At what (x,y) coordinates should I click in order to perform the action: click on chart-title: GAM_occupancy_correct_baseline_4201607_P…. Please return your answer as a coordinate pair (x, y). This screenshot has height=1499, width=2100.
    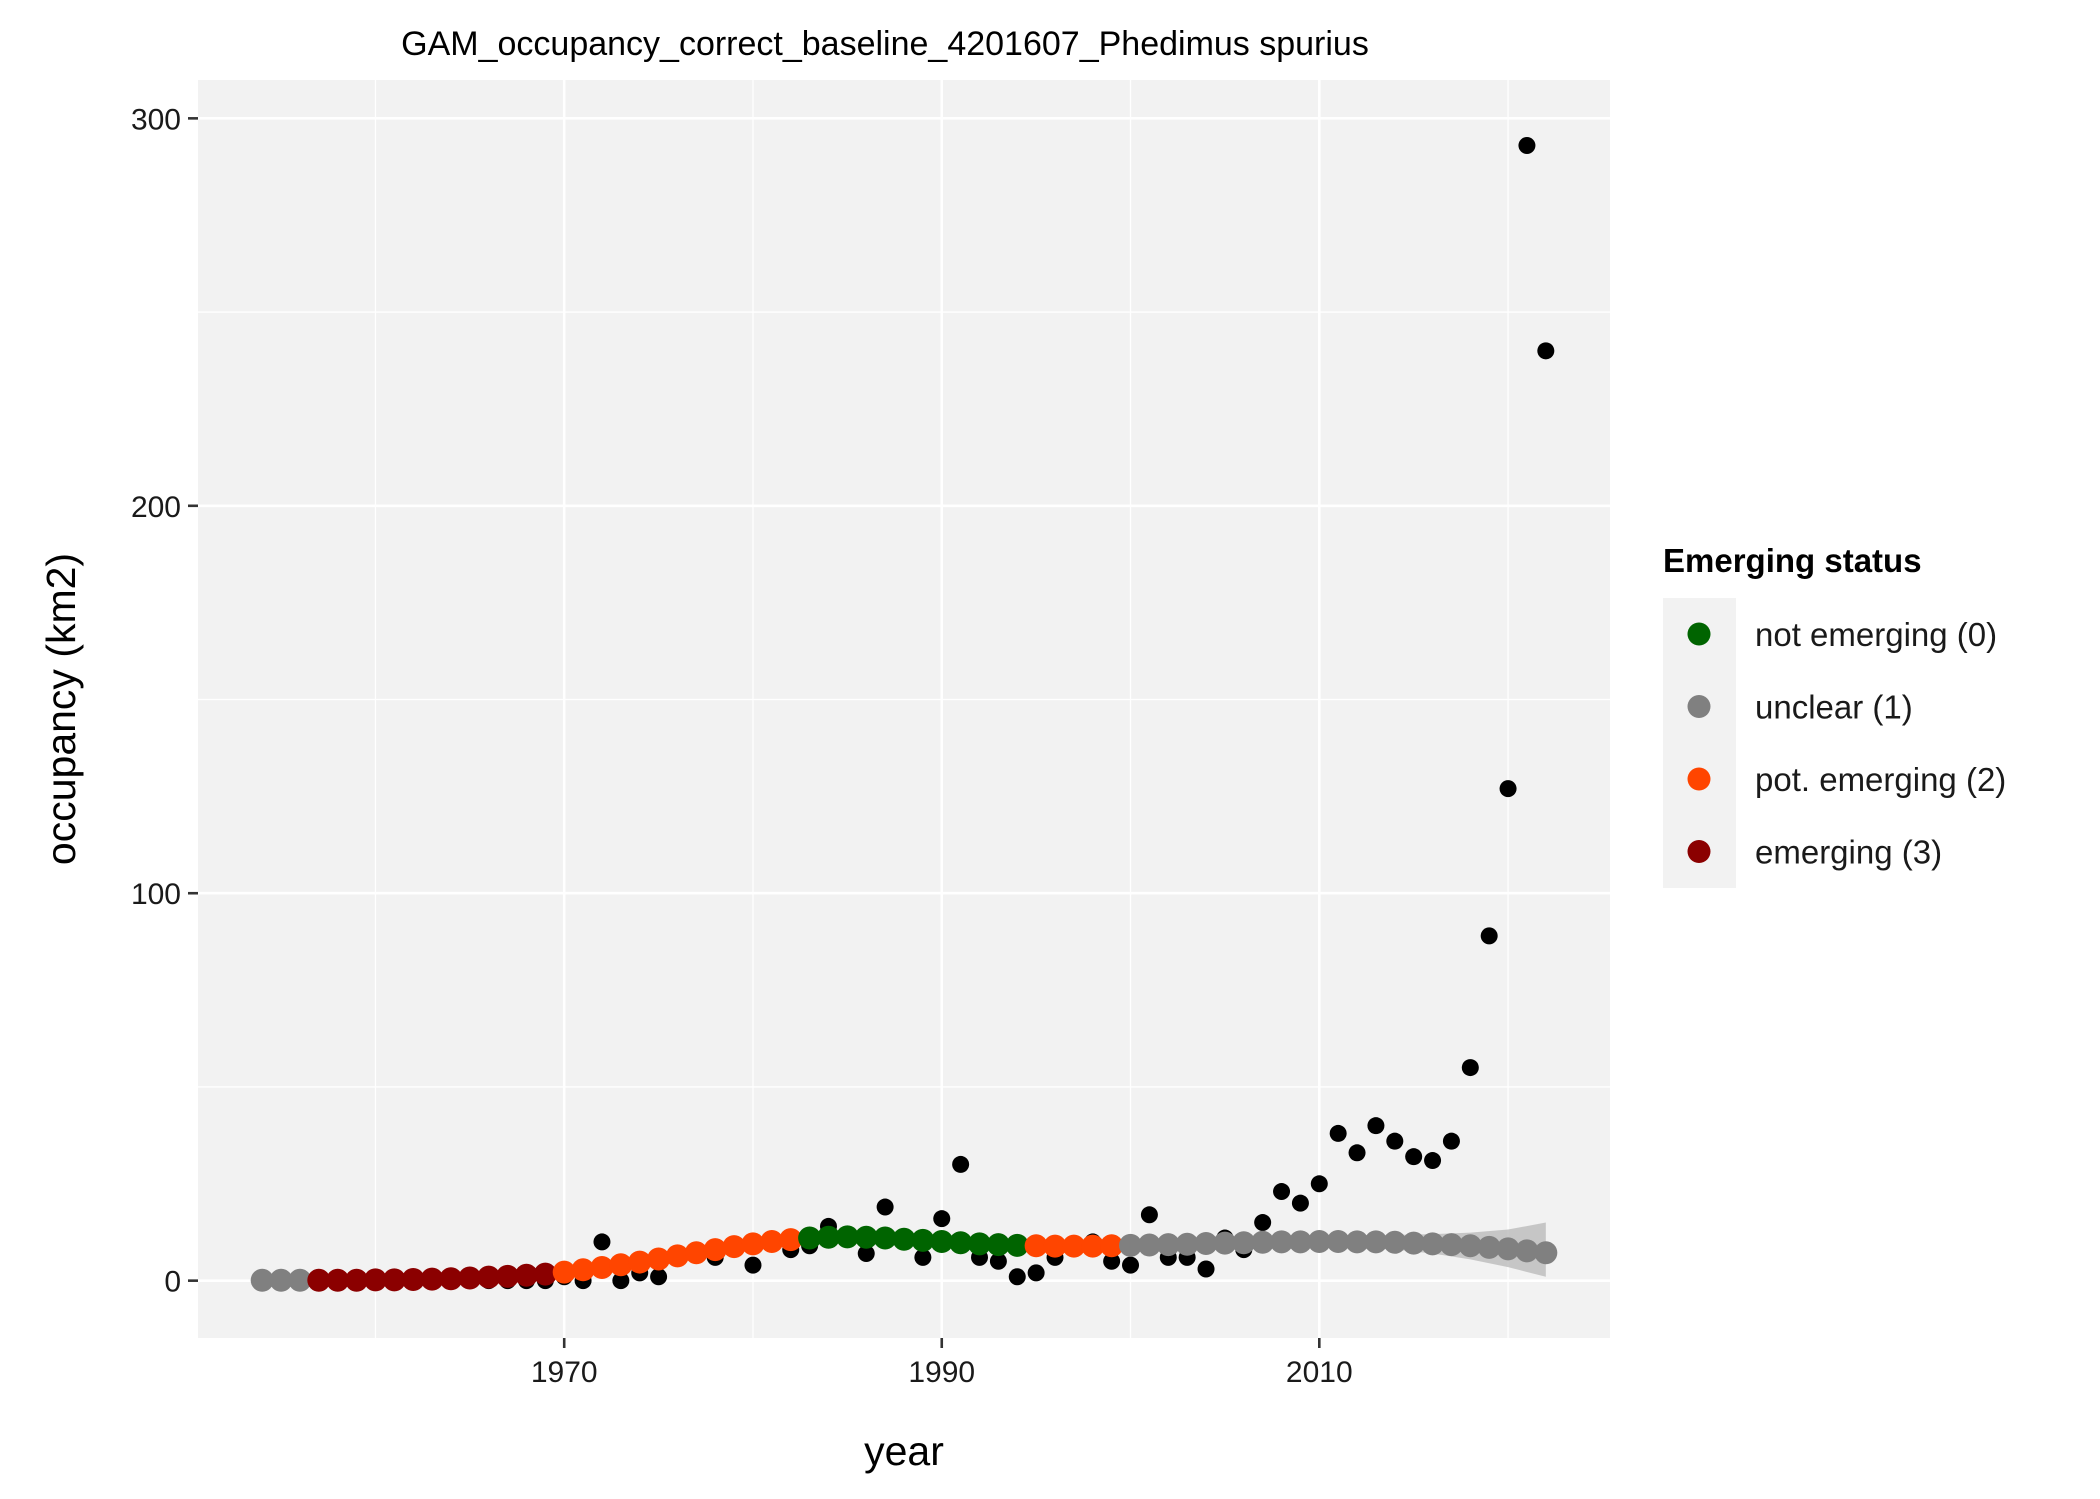
    Looking at the image, I should click on (885, 44).